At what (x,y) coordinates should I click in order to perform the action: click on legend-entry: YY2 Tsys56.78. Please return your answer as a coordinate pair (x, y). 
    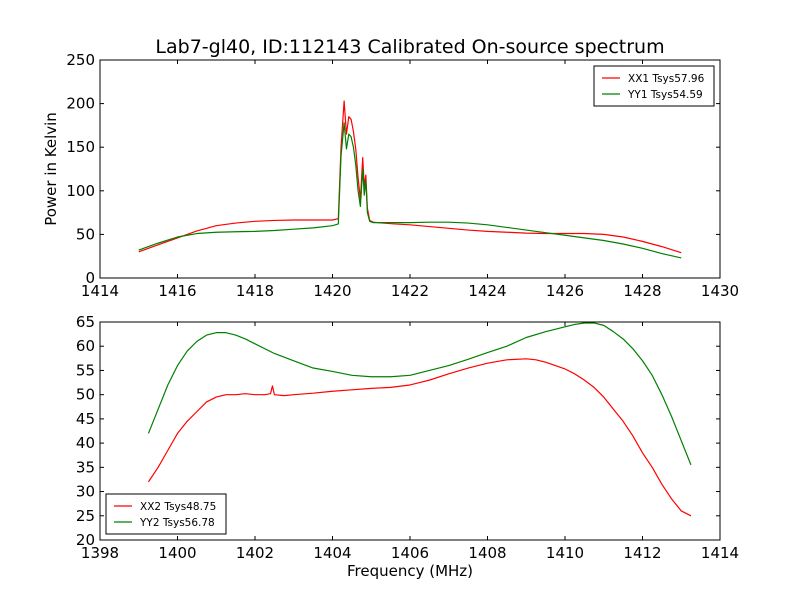
    Looking at the image, I should click on (177, 523).